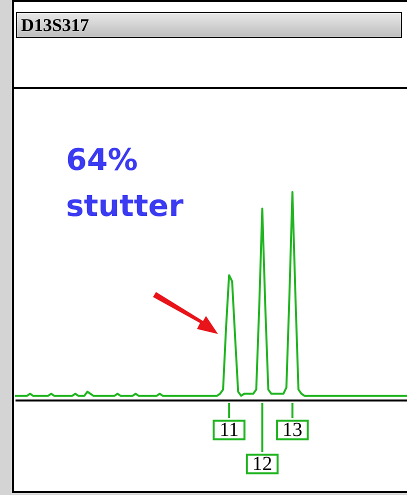 The image size is (407, 495). Describe the element at coordinates (292, 430) in the screenshot. I see `text: 13` at that location.